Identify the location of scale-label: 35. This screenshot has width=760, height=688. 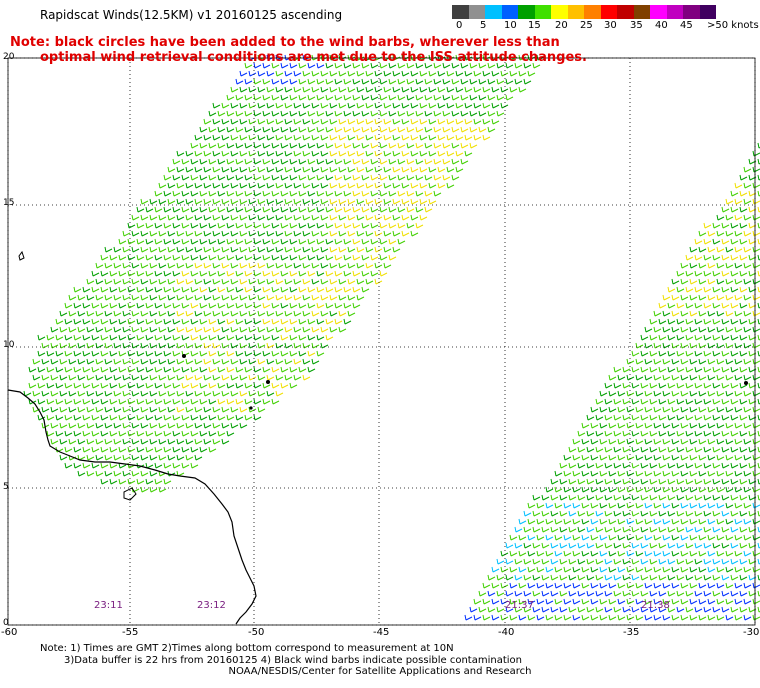
(636, 25).